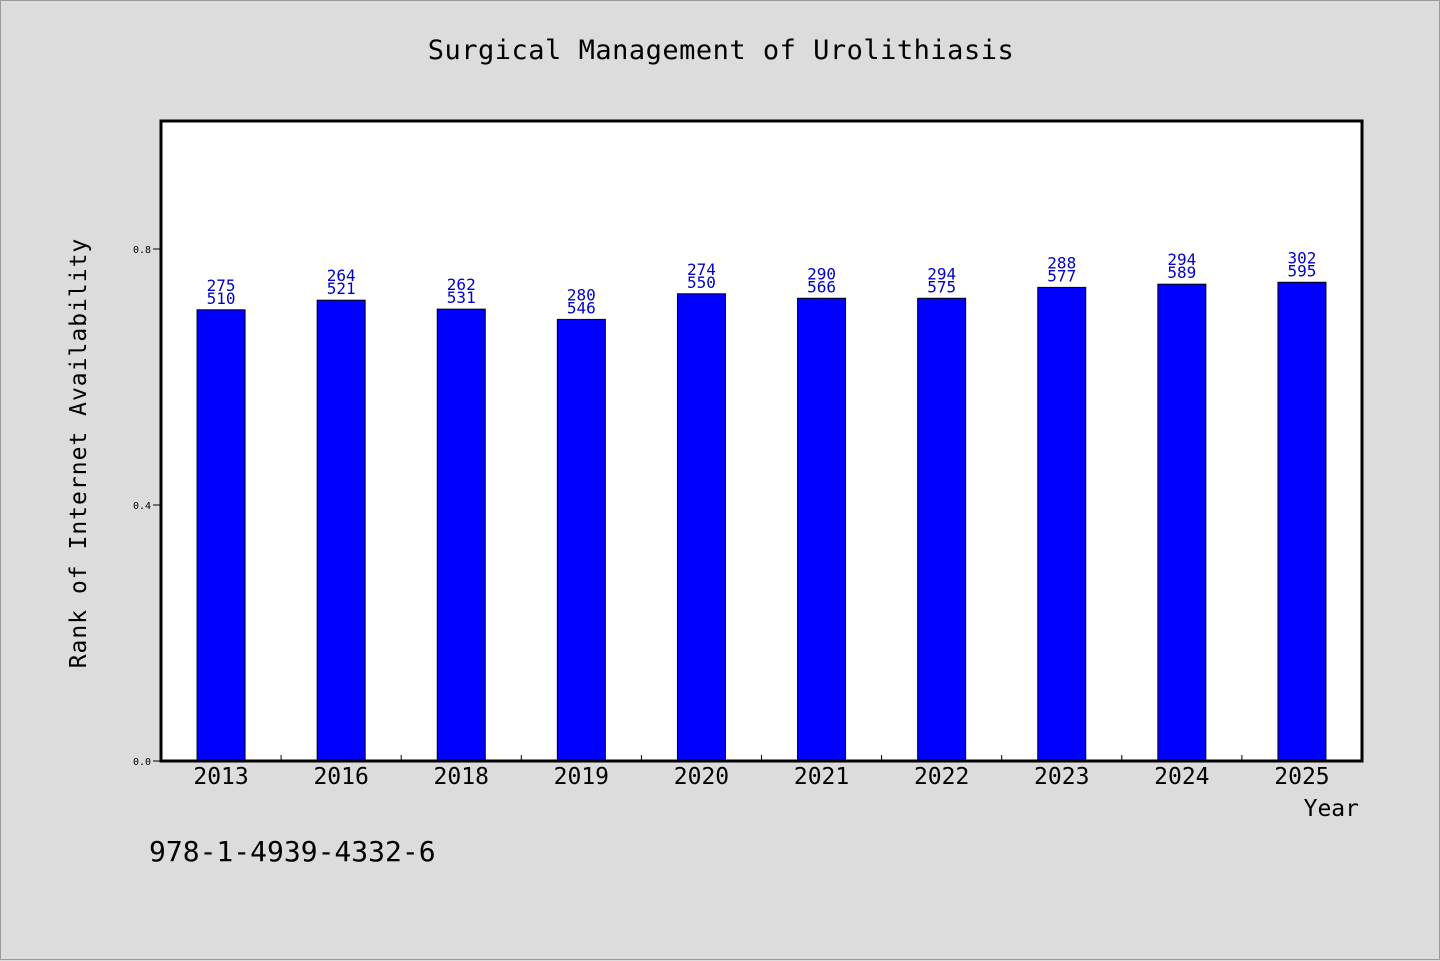  What do you see at coordinates (701, 269) in the screenshot?
I see `bar-label-top: 274` at bounding box center [701, 269].